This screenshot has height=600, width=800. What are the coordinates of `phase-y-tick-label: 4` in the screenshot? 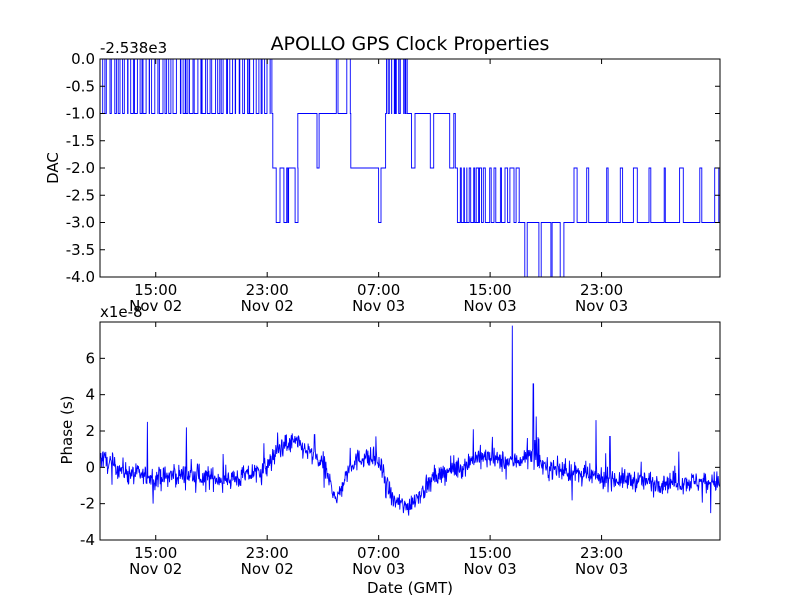 It's located at (90, 395).